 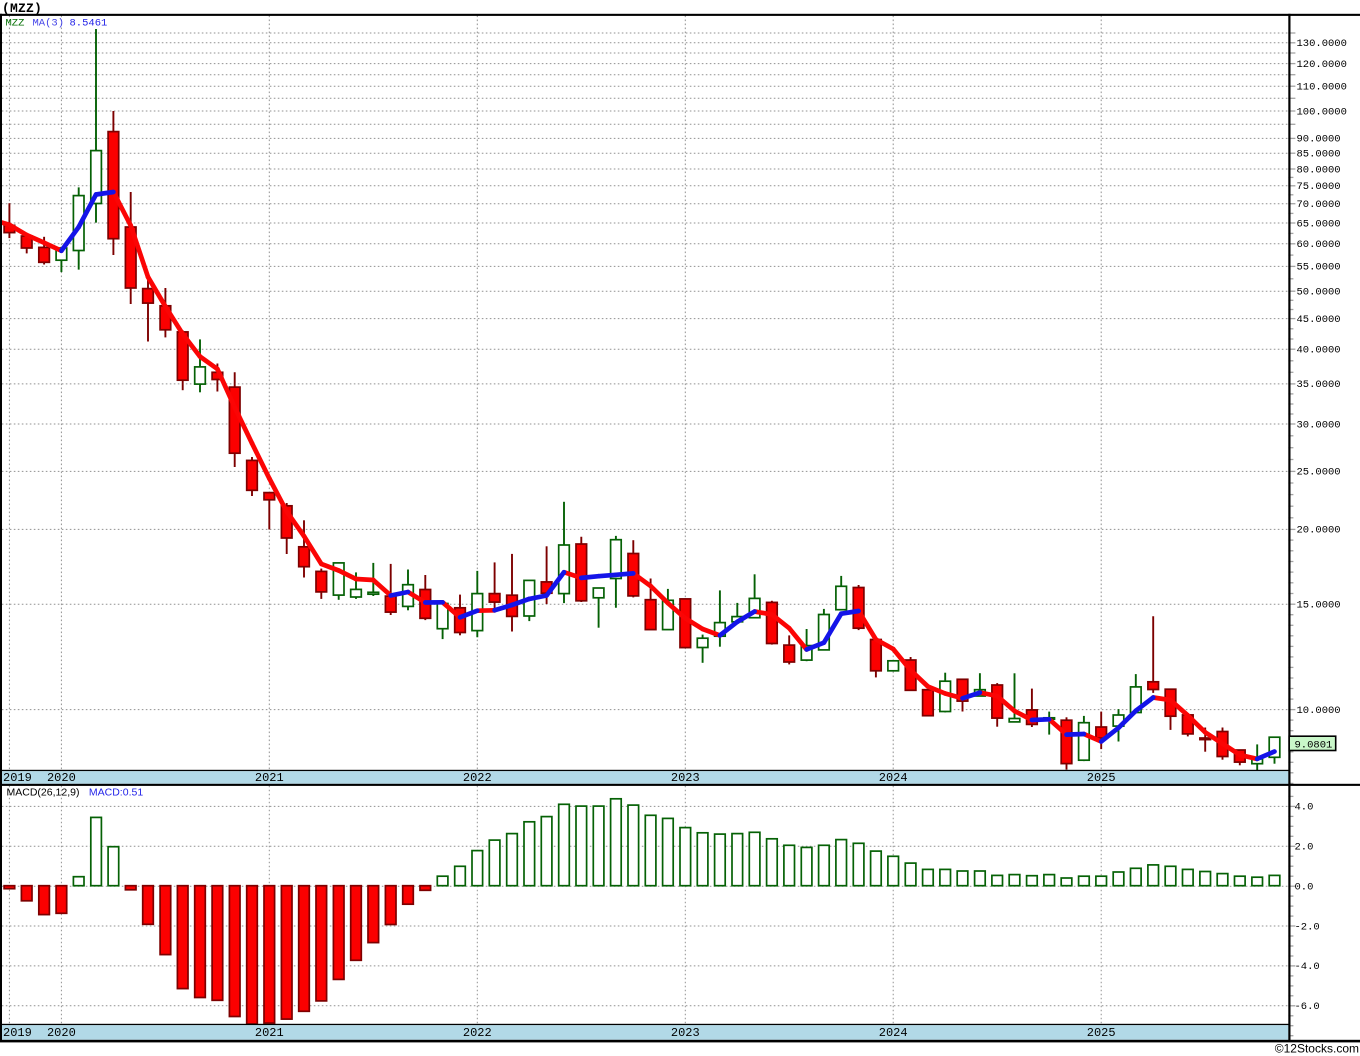 What do you see at coordinates (1319, 170) in the screenshot?
I see `svg-text: 80.0000` at bounding box center [1319, 170].